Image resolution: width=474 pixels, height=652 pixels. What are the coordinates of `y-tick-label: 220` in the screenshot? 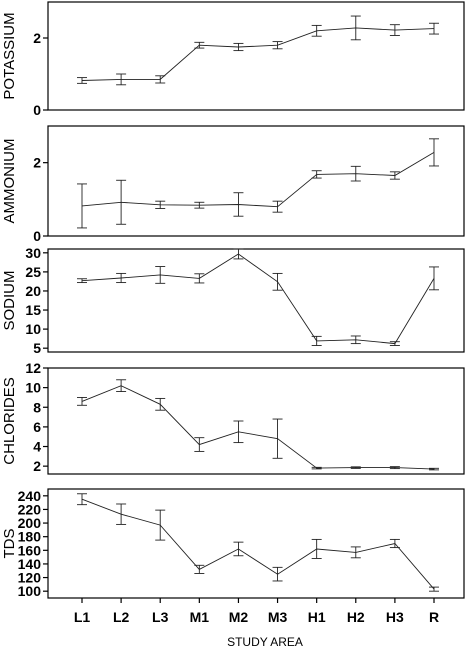 It's located at (30, 509).